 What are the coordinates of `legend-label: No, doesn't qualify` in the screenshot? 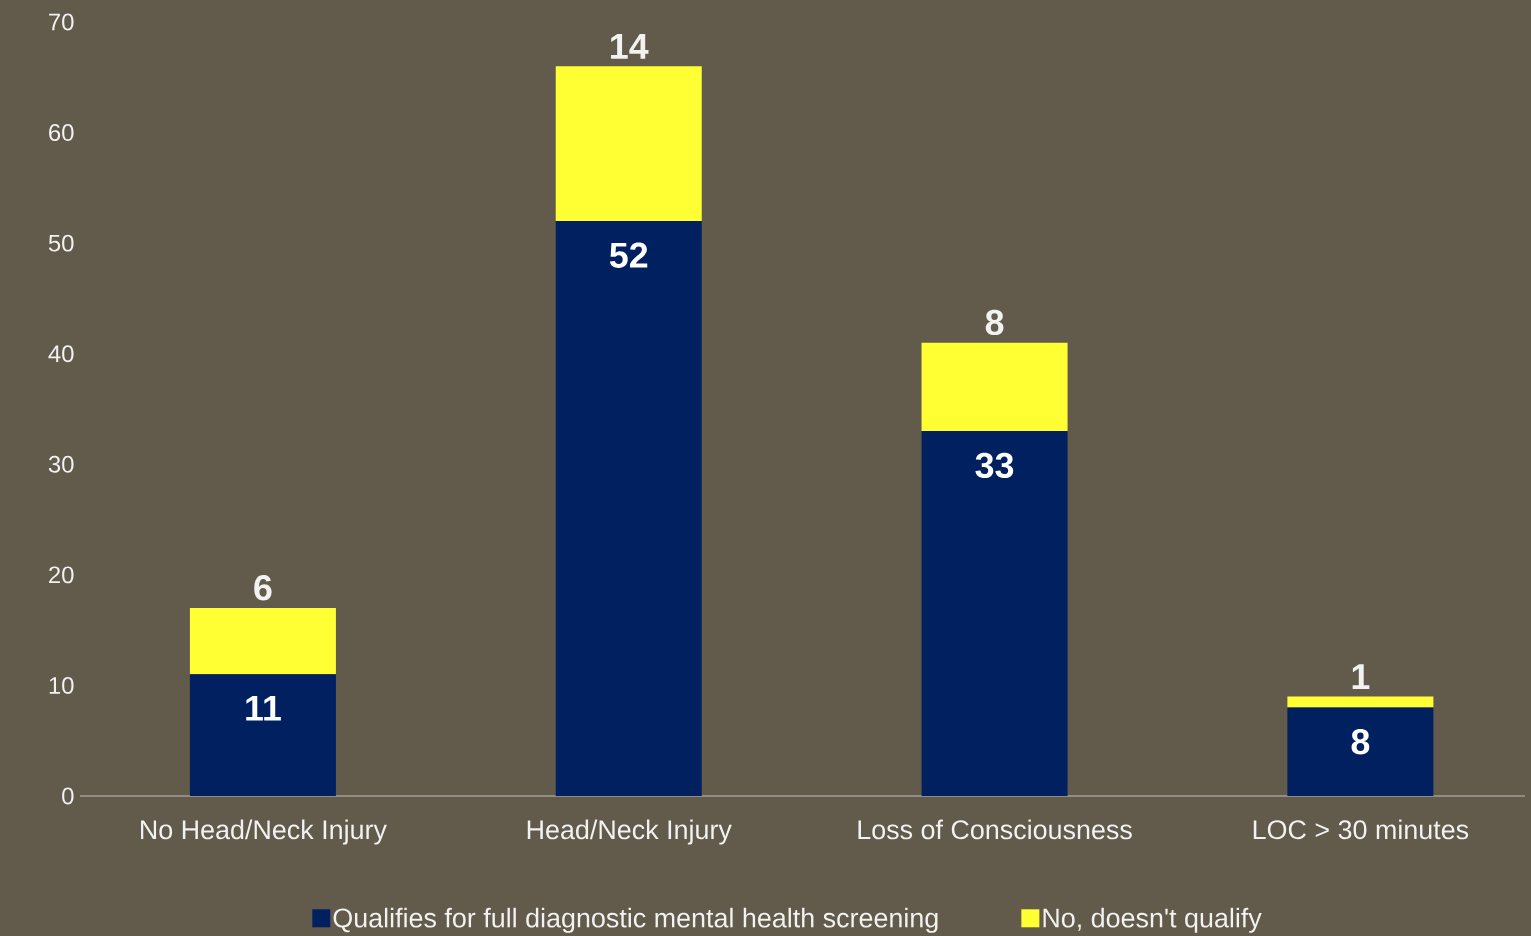 It's located at (1152, 920).